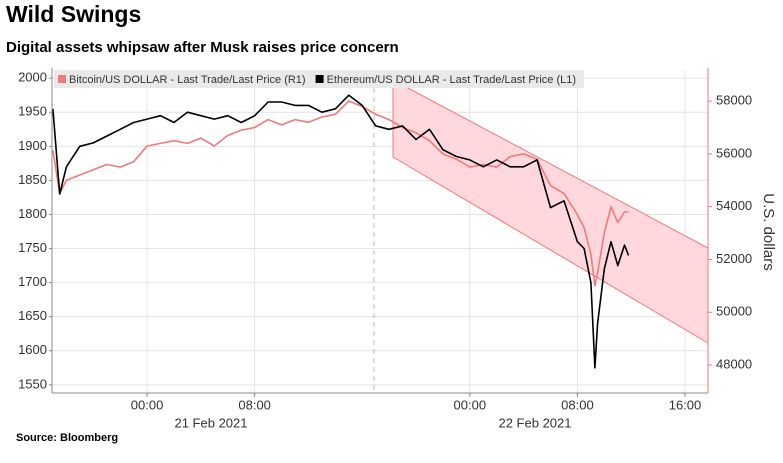 The image size is (783, 463). I want to click on date-label: 22 Feb 2021, so click(534, 422).